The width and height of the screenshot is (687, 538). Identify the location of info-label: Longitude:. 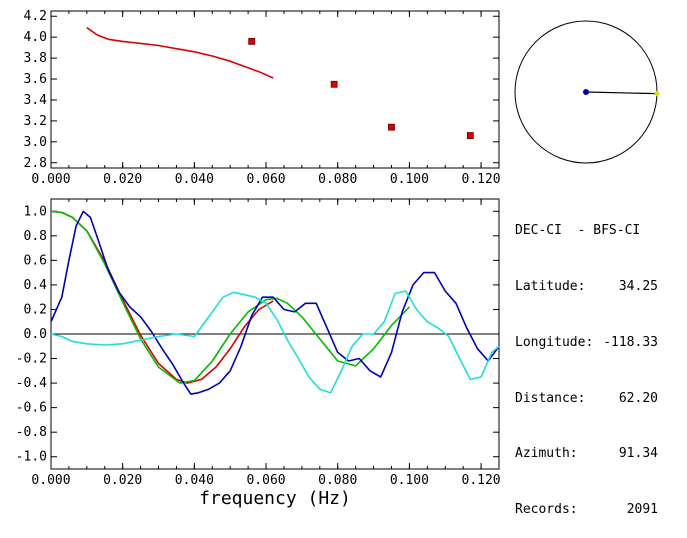
(554, 342).